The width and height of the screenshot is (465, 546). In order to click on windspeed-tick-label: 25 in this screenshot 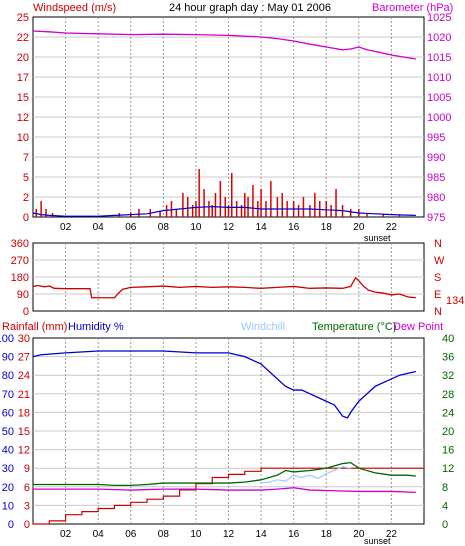, I will do `click(23, 18)`.